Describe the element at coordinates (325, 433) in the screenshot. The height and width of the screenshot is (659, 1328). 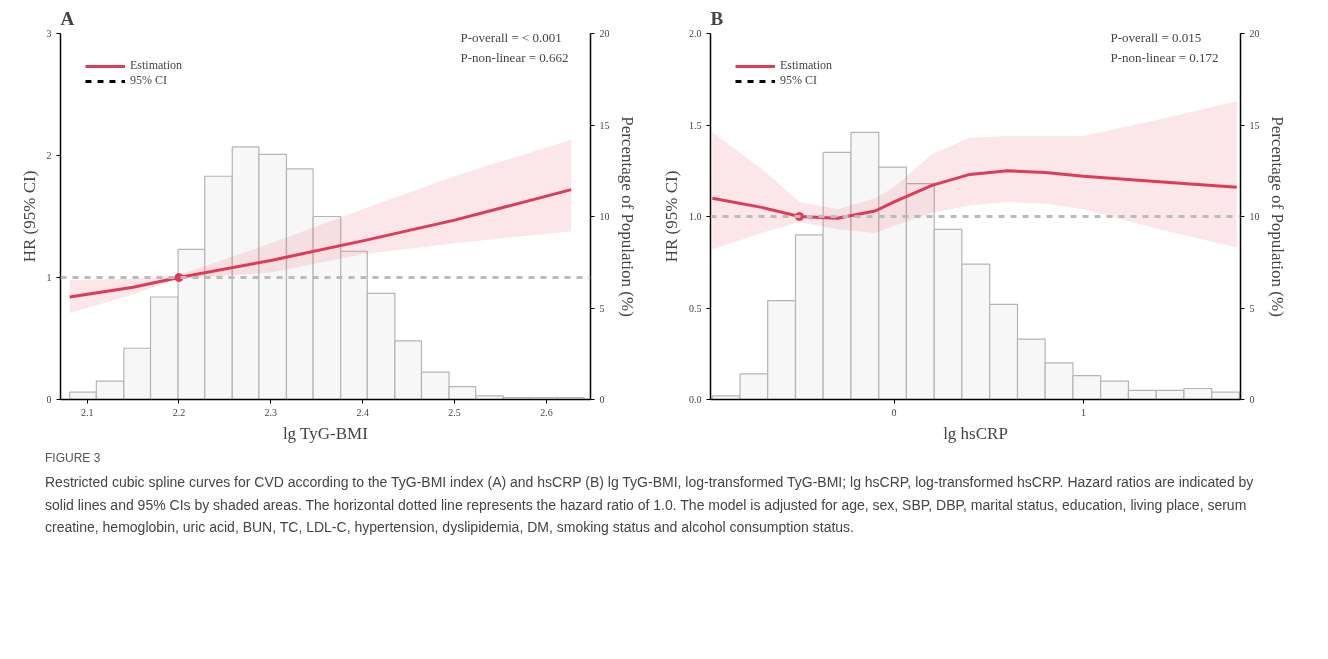
I see `x-axis-title: lg TyG-BMI` at that location.